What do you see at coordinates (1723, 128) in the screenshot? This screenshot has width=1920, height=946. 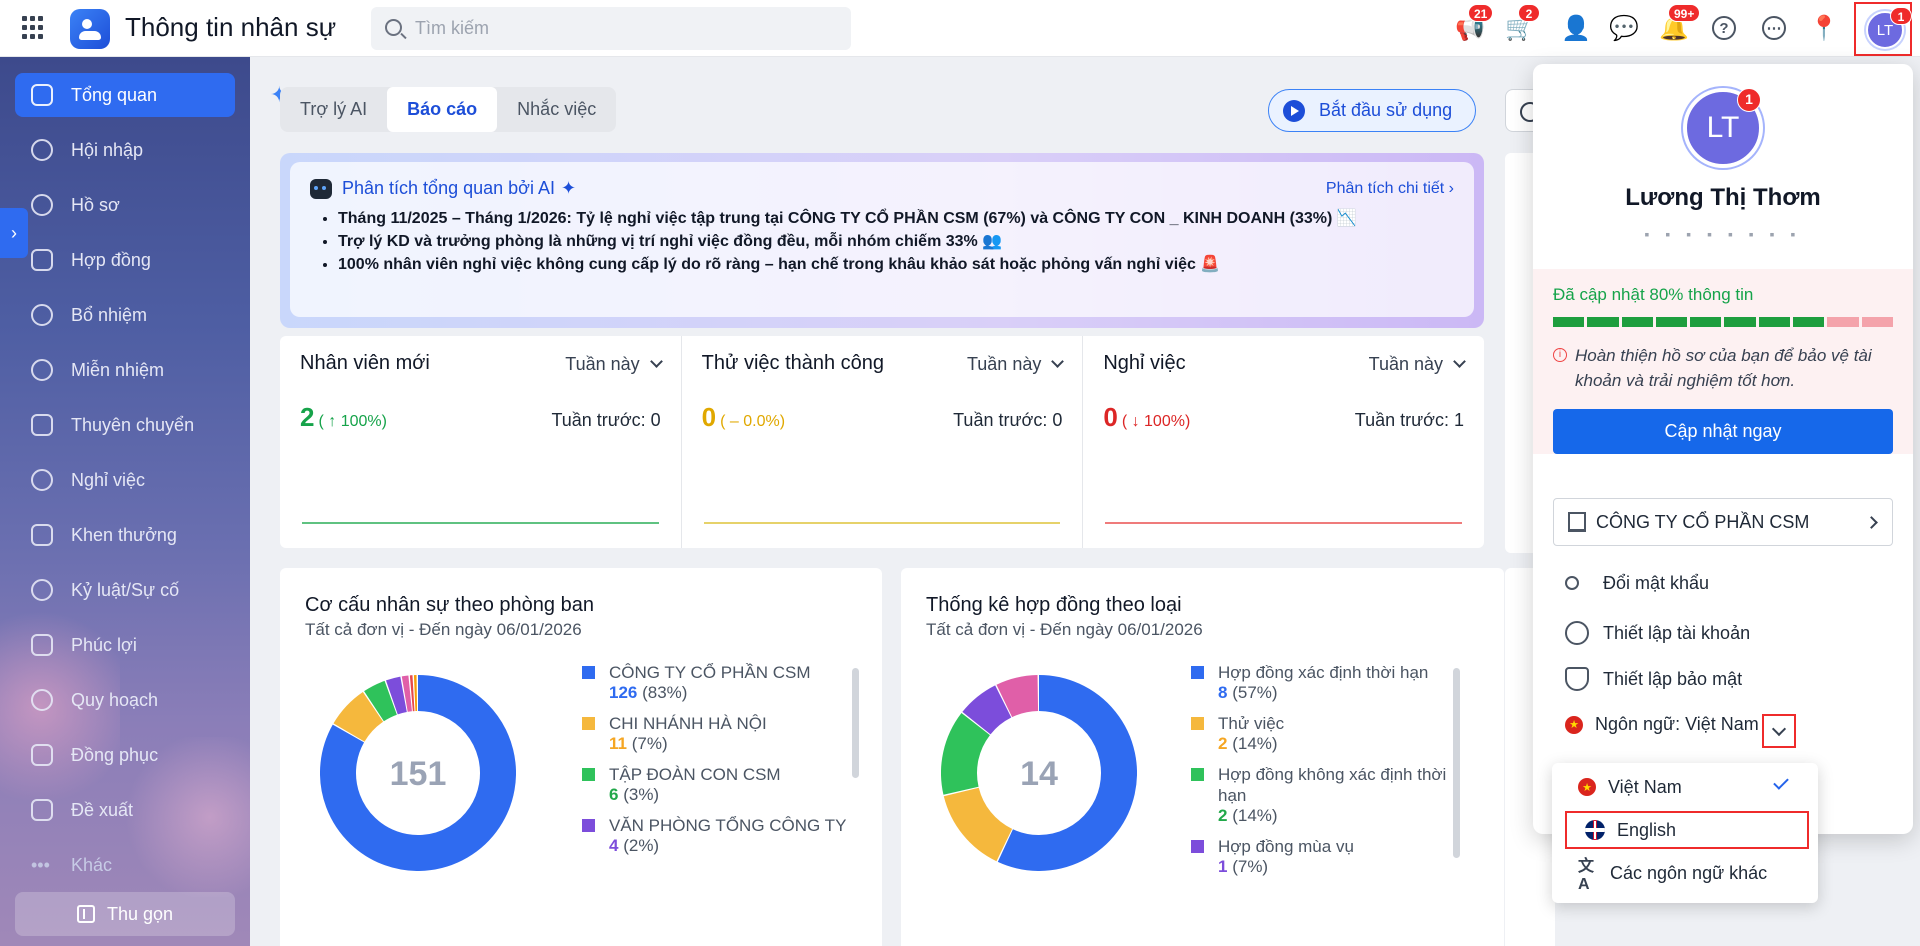 I see `profile-avatar: LT 1` at bounding box center [1723, 128].